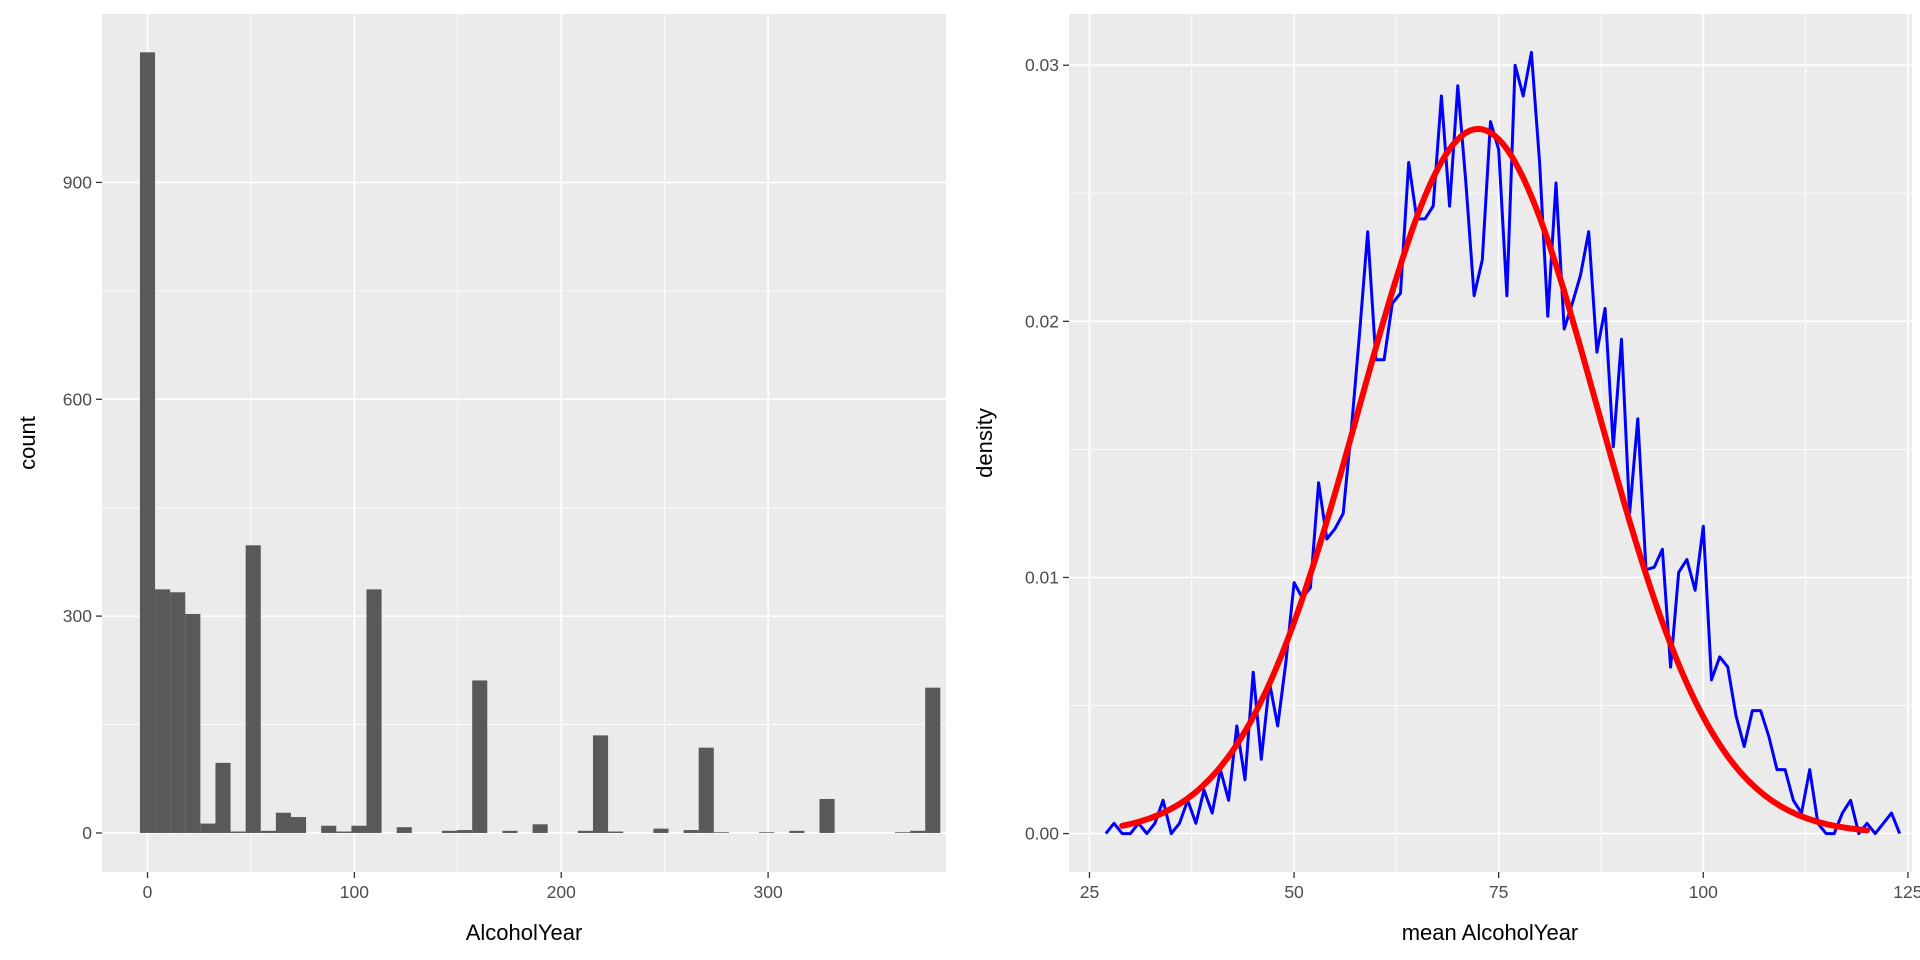 Image resolution: width=1920 pixels, height=960 pixels. What do you see at coordinates (1294, 892) in the screenshot?
I see `density-x-tick-label: 50` at bounding box center [1294, 892].